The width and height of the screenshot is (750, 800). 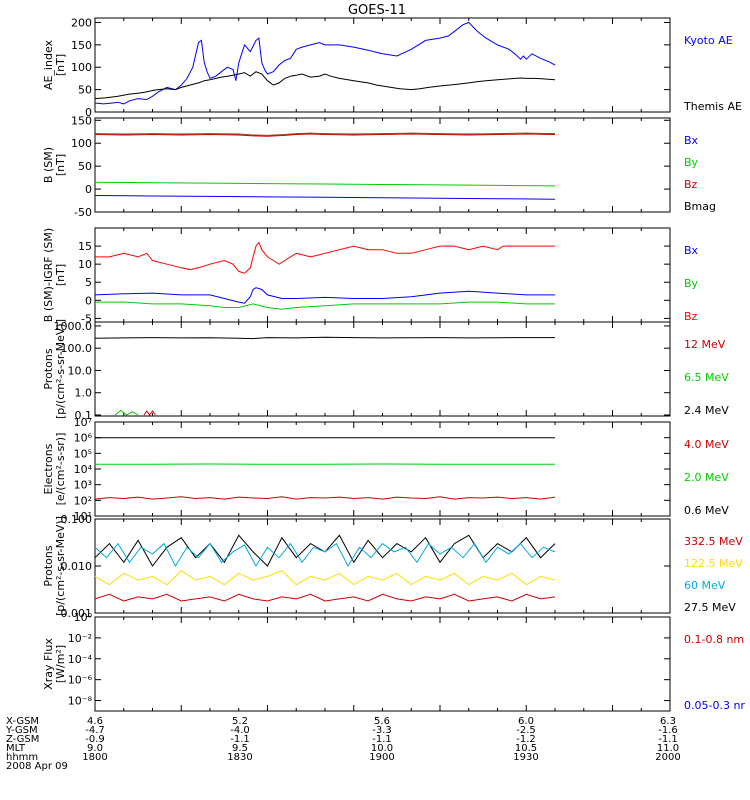 I want to click on y-axis-label: Protons, so click(x=48, y=565).